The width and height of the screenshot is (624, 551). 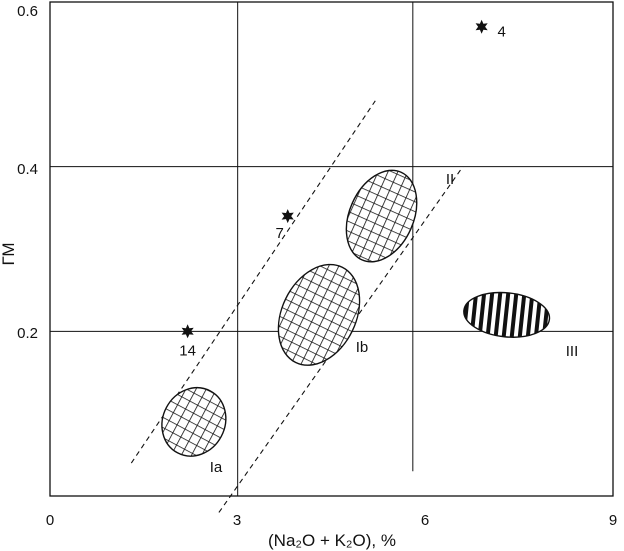 What do you see at coordinates (362, 347) in the screenshot?
I see `field-label: Ib` at bounding box center [362, 347].